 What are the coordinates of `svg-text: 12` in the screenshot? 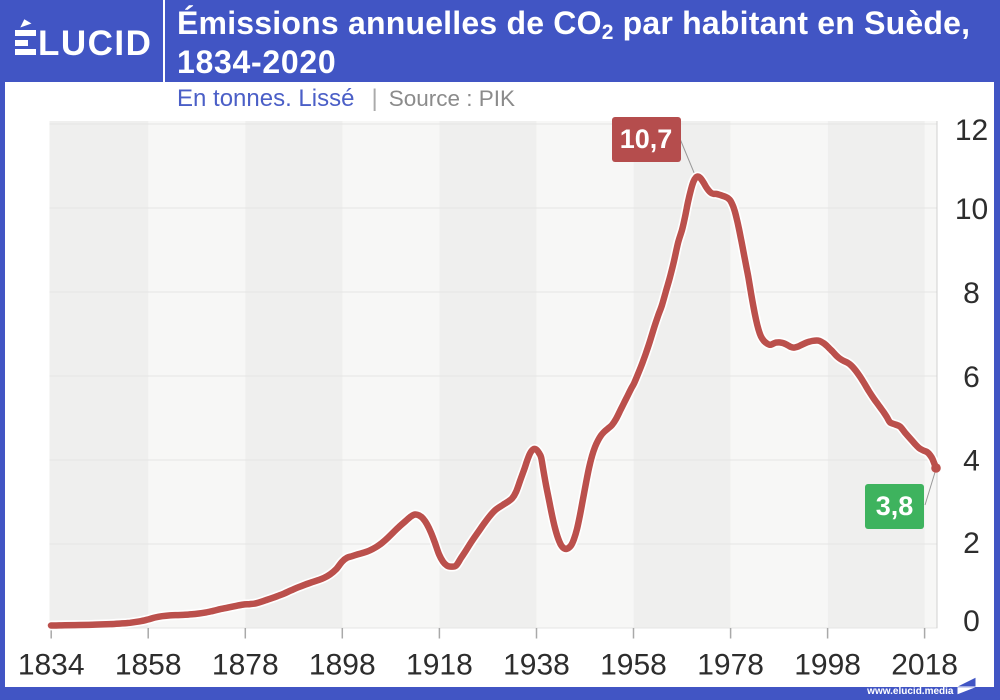 It's located at (971, 130).